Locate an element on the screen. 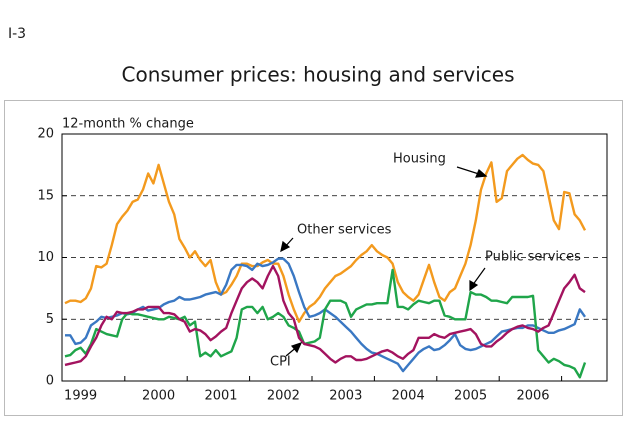  chart-title: Consumer prices: housing and services is located at coordinates (318, 75).